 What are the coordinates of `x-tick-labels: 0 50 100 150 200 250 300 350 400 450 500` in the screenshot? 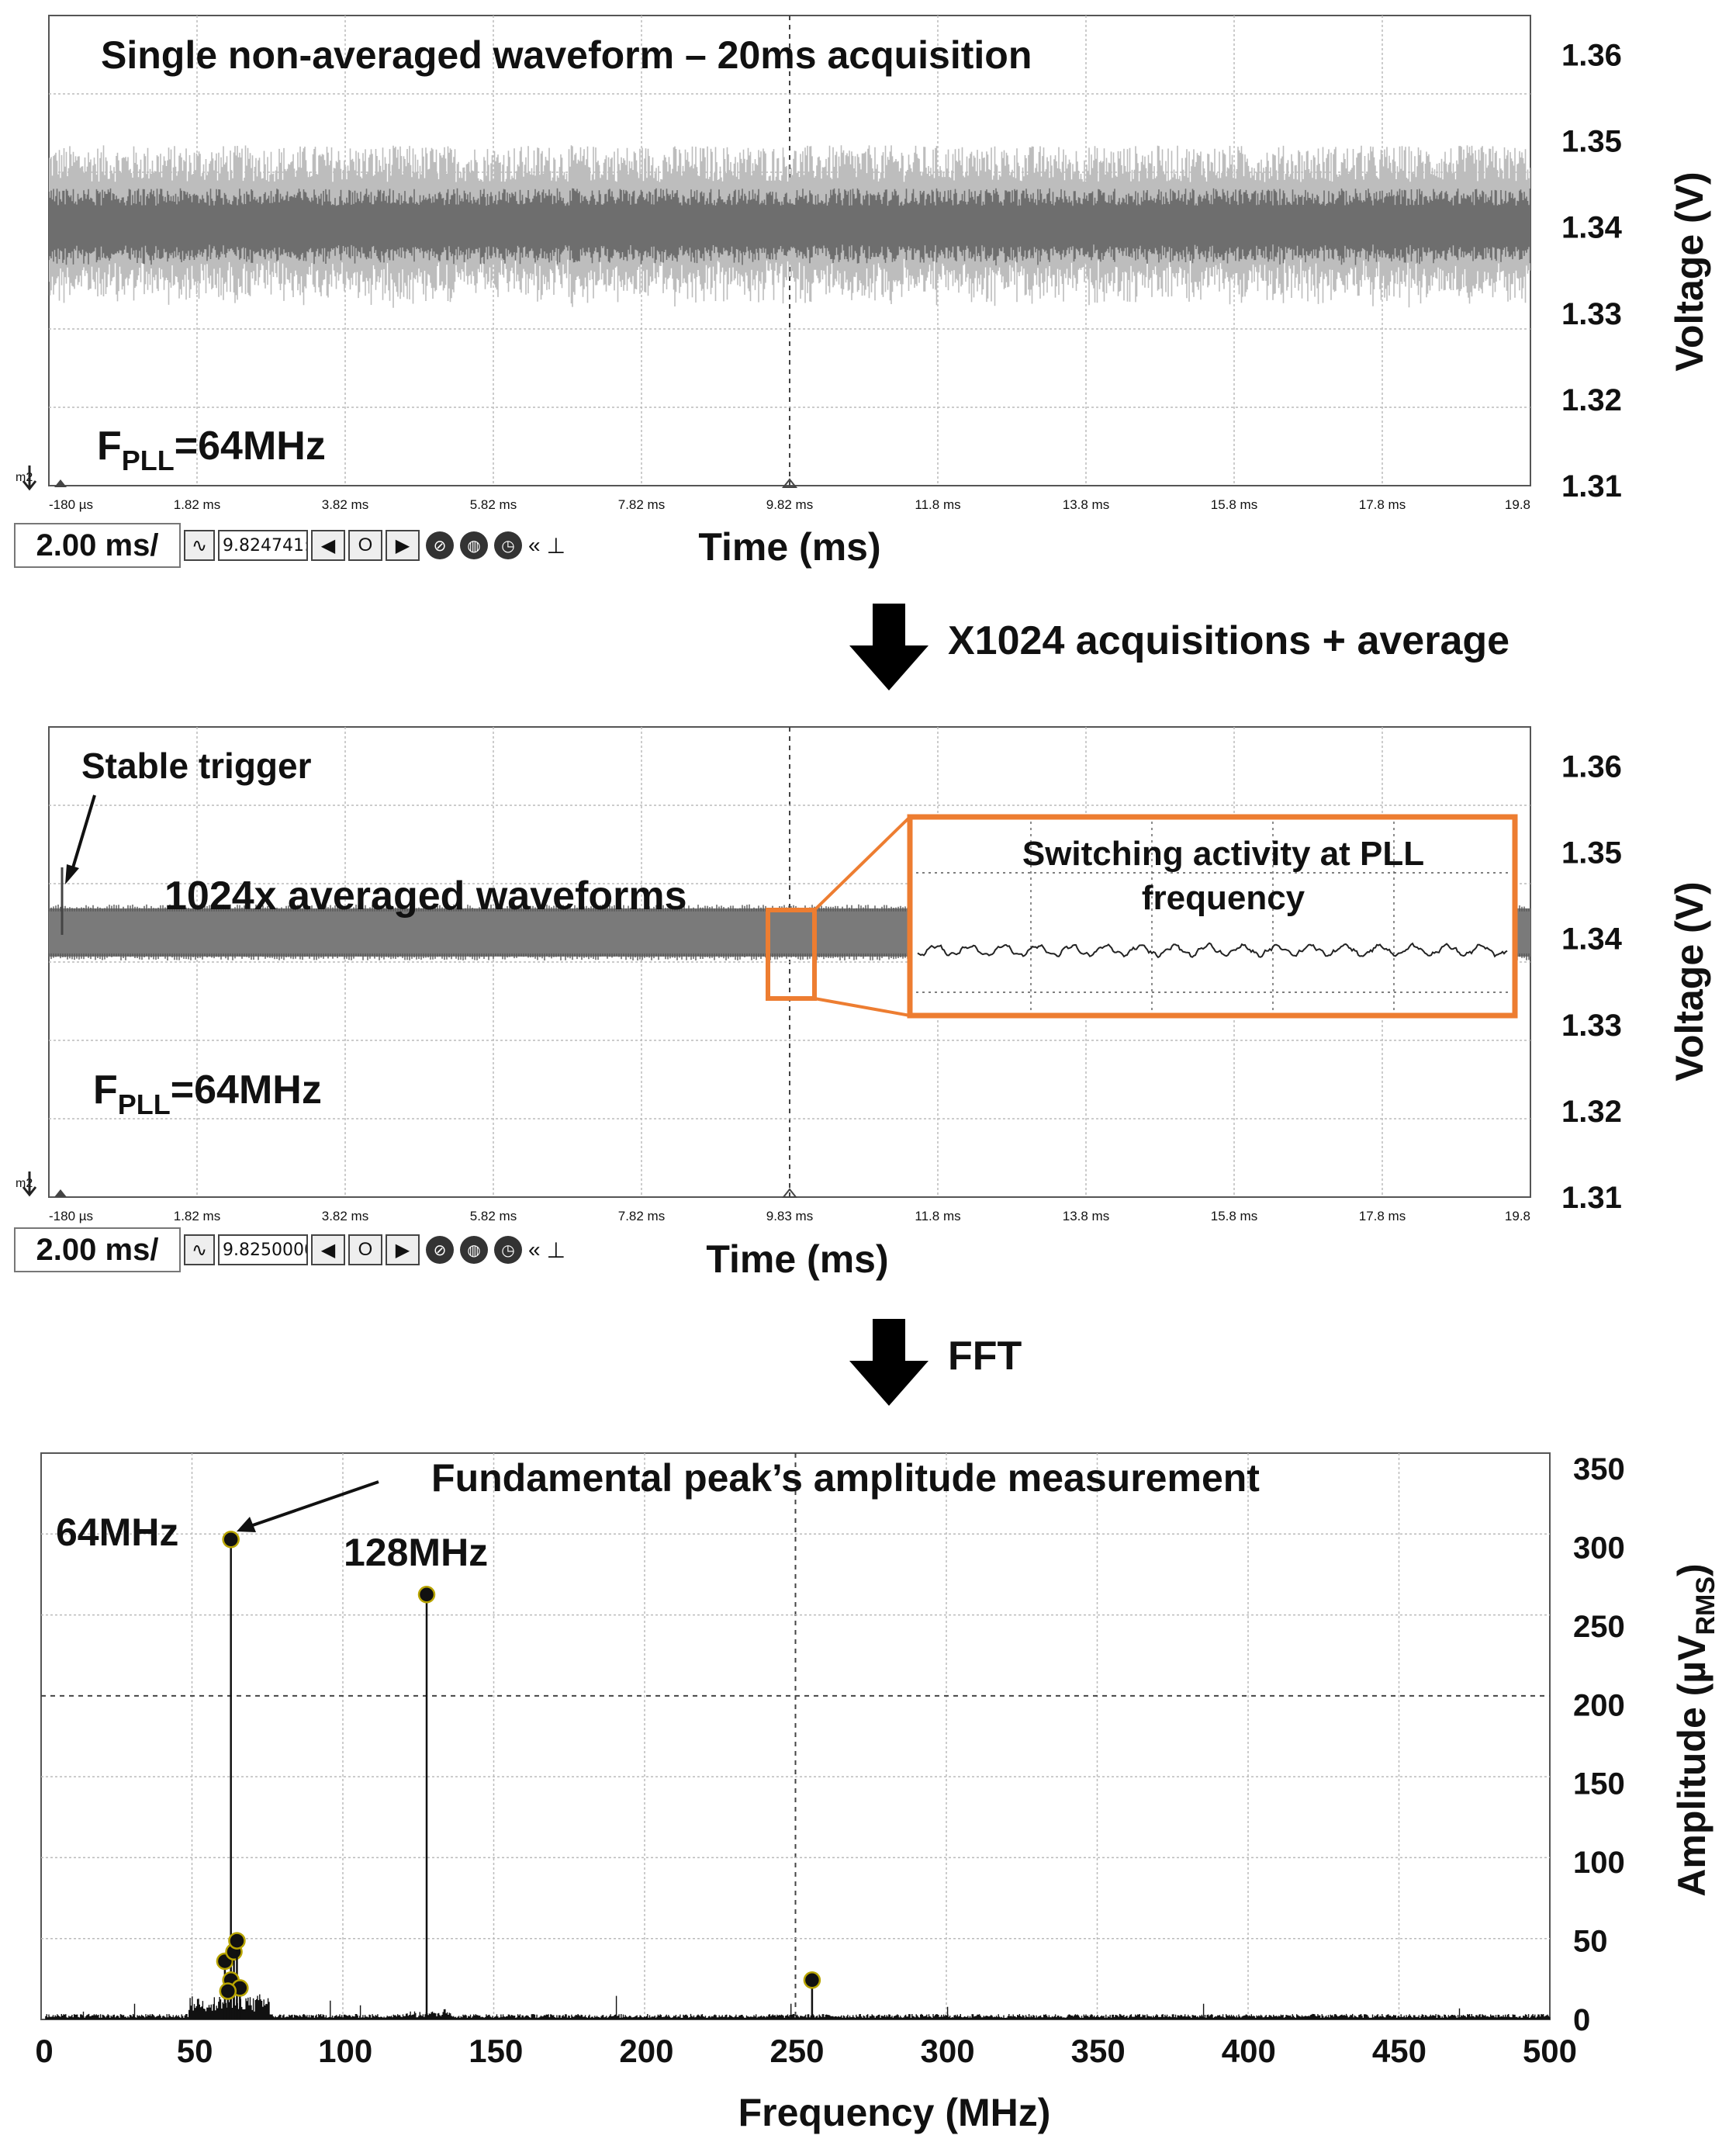 It's located at (806, 2051).